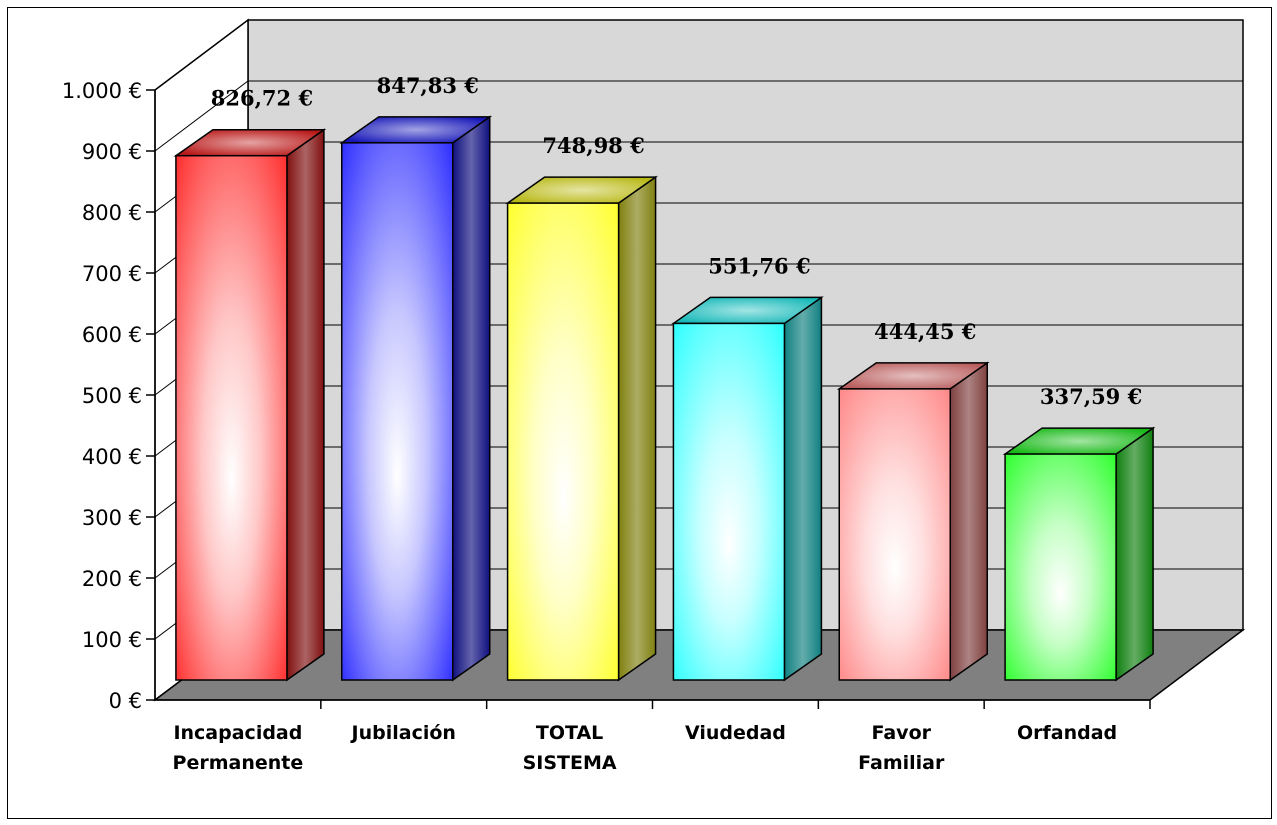 The image size is (1277, 825). Describe the element at coordinates (112, 457) in the screenshot. I see `y-tick-label: 400 €` at that location.